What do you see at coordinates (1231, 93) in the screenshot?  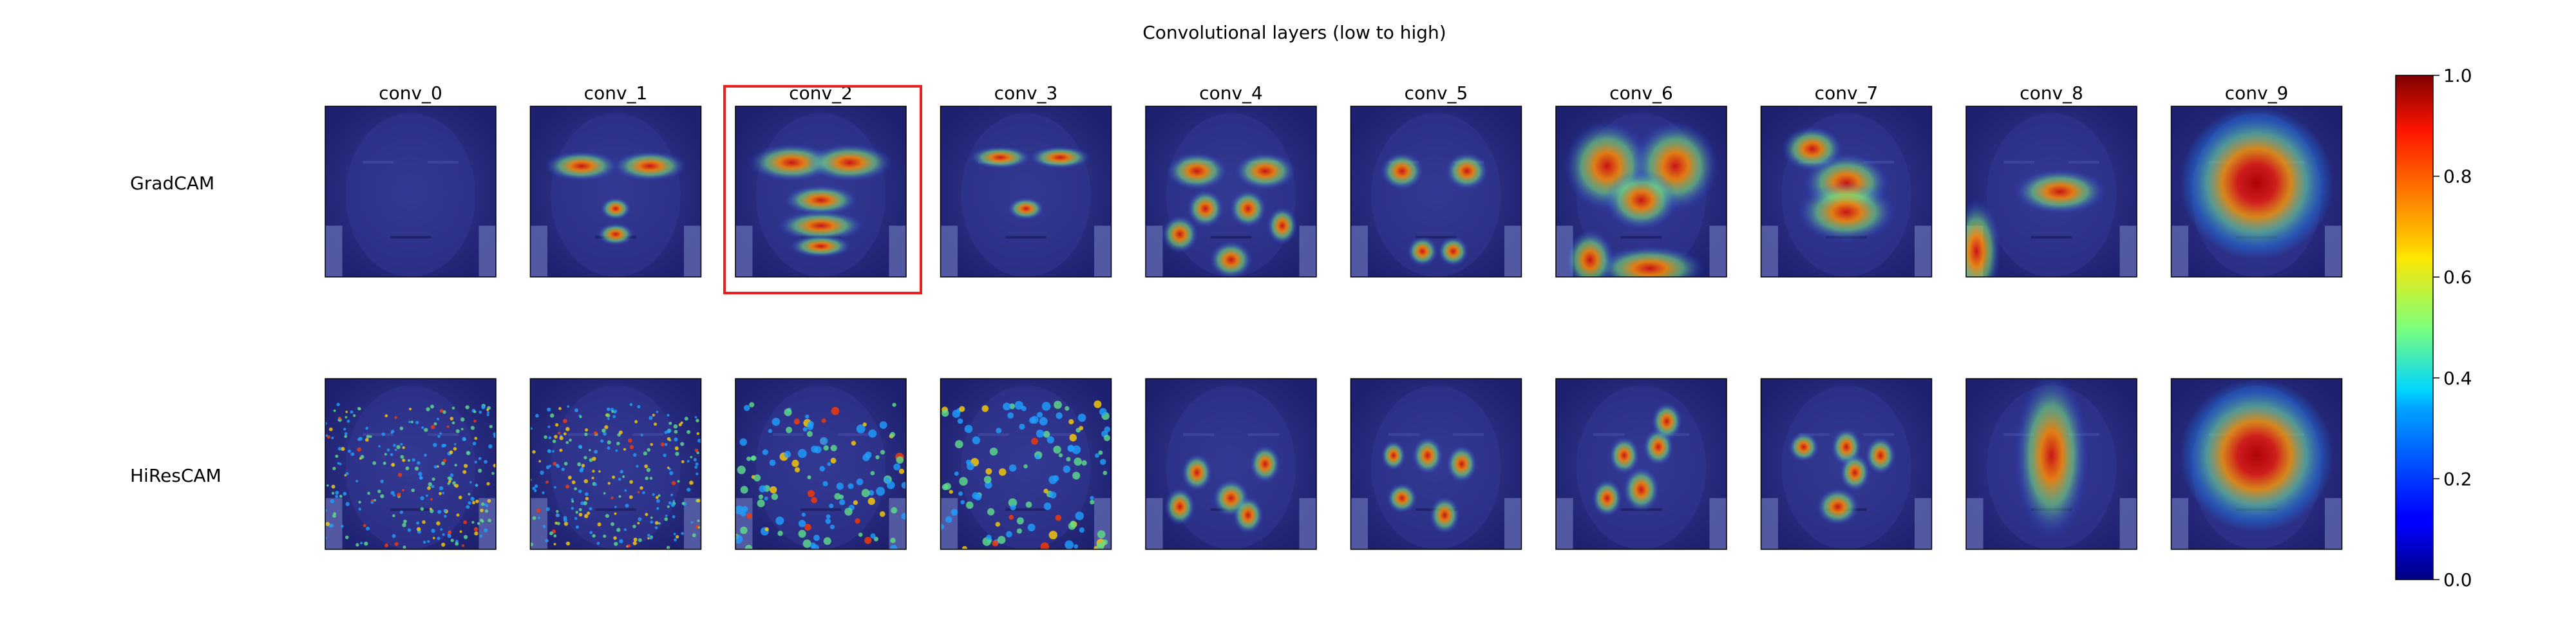 I see `column-label-conv_4: conv_4` at bounding box center [1231, 93].